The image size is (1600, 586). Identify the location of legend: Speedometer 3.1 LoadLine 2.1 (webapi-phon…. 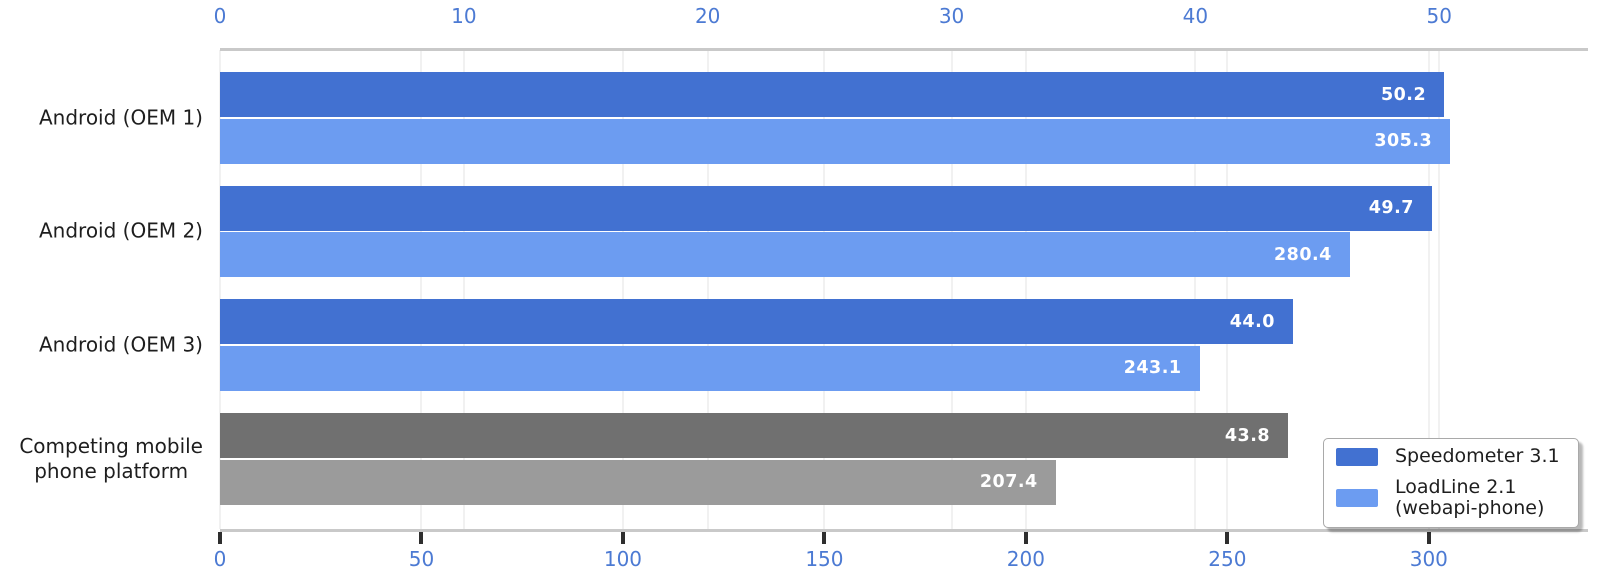
(1451, 483).